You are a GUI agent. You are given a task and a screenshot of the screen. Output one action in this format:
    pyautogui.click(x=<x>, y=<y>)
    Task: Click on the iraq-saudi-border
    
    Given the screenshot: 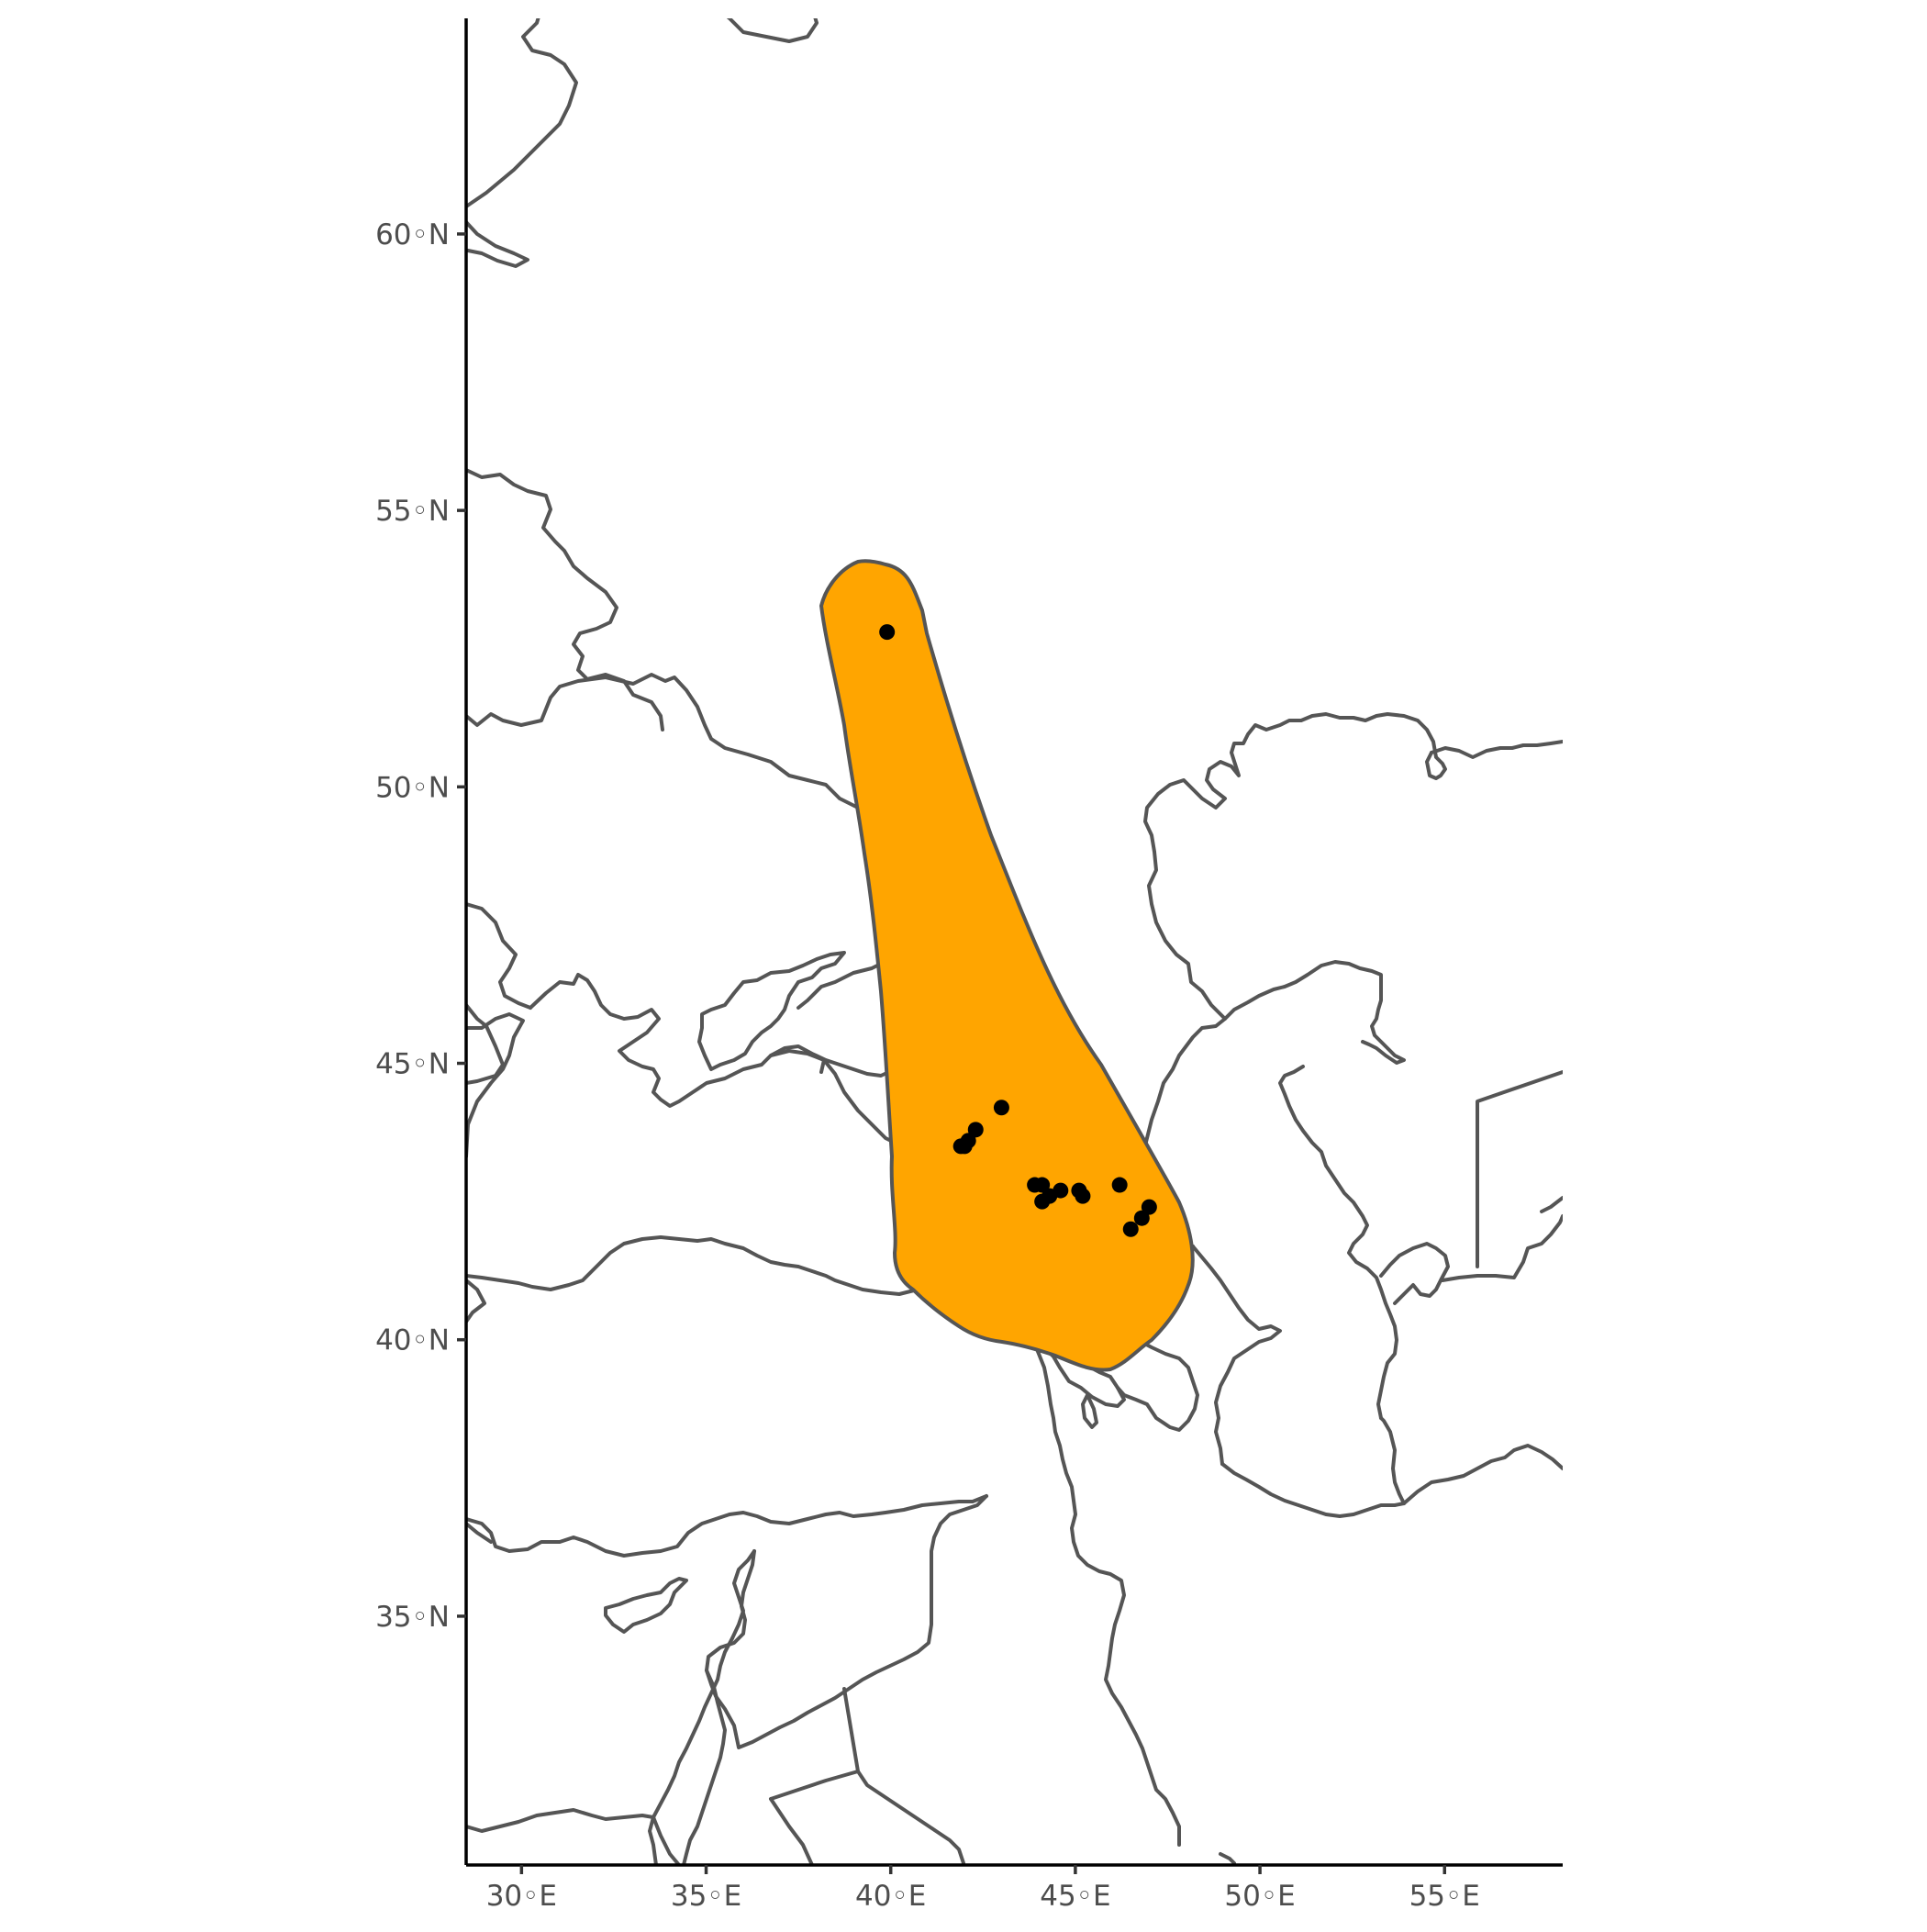 What is the action you would take?
    pyautogui.click(x=903, y=1776)
    